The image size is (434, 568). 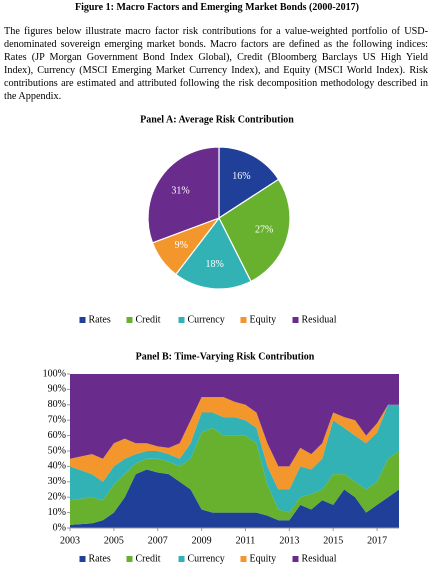 I want to click on x-tick-label: 2011, so click(x=246, y=540).